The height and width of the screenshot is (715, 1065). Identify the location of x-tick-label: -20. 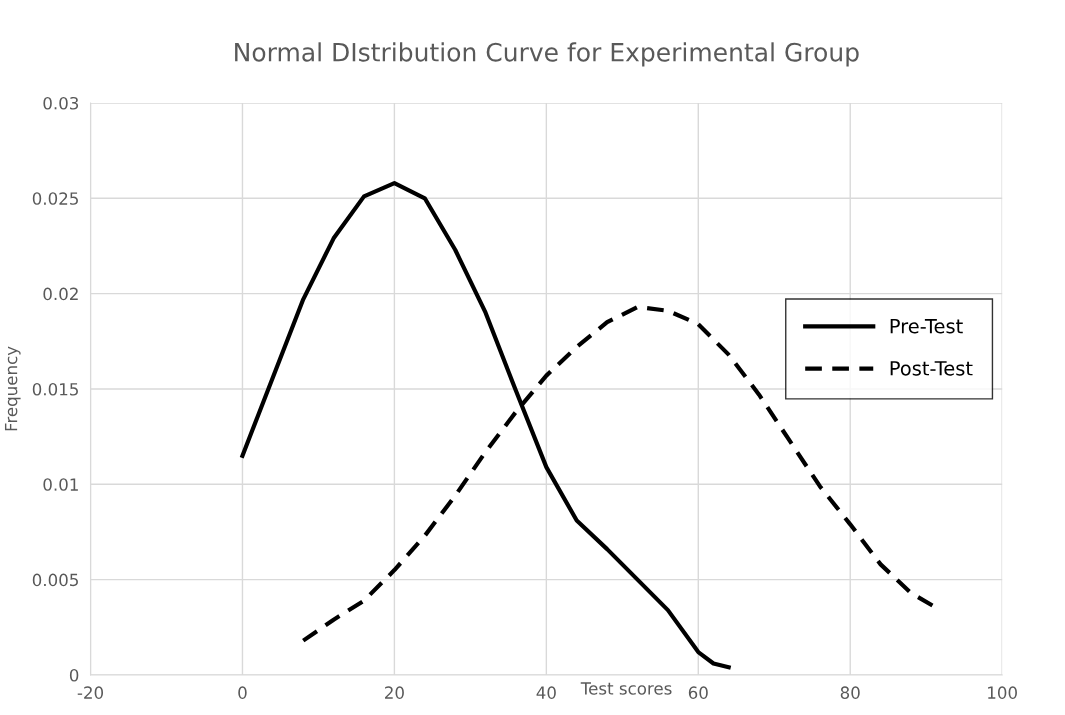
(90, 692).